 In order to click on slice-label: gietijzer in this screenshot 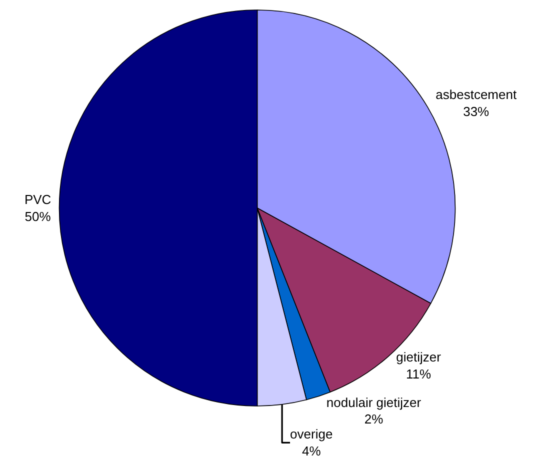, I will do `click(419, 357)`.